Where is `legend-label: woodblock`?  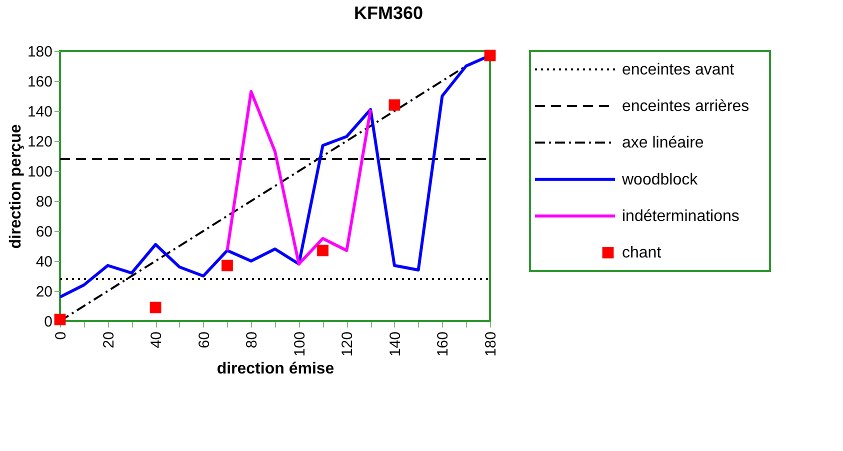 legend-label: woodblock is located at coordinates (660, 179).